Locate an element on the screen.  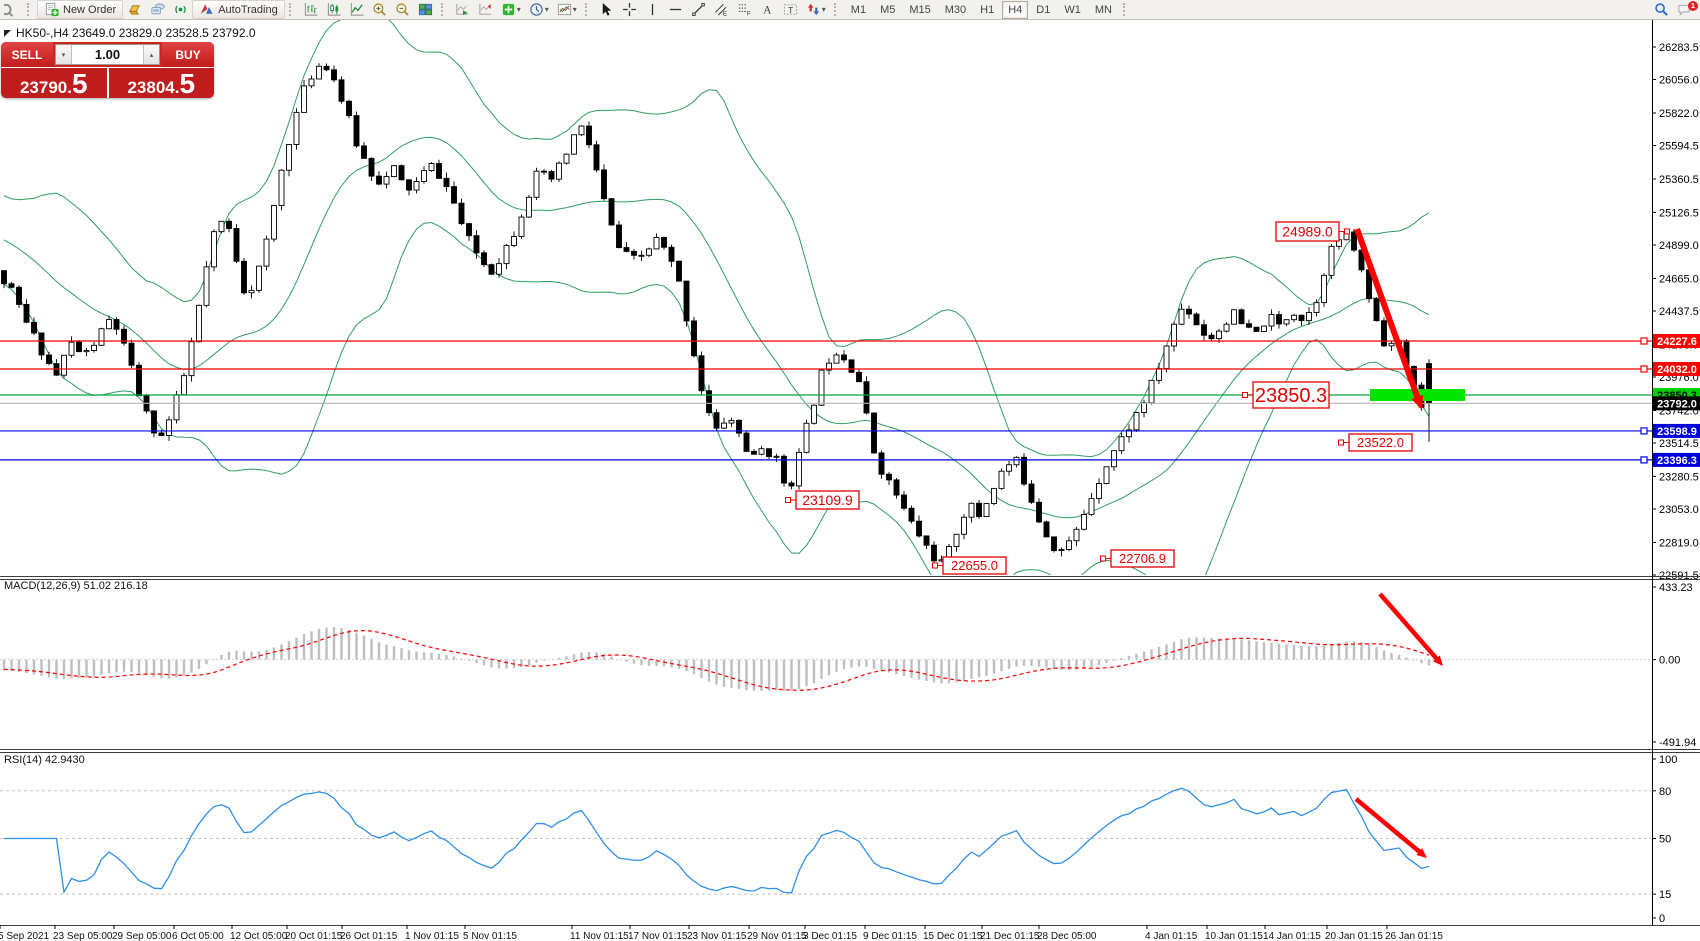
chart-shift-button is located at coordinates (485, 9).